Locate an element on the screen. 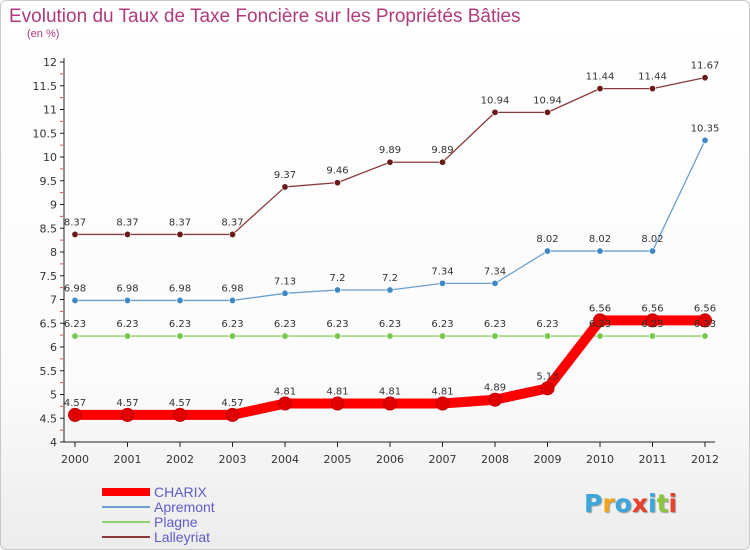  y-tick-label: 7.5 is located at coordinates (49, 276).